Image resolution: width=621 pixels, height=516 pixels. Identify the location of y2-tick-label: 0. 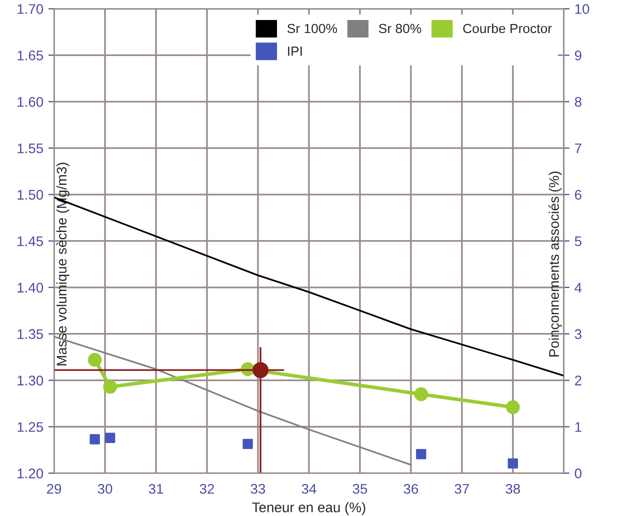
(578, 473).